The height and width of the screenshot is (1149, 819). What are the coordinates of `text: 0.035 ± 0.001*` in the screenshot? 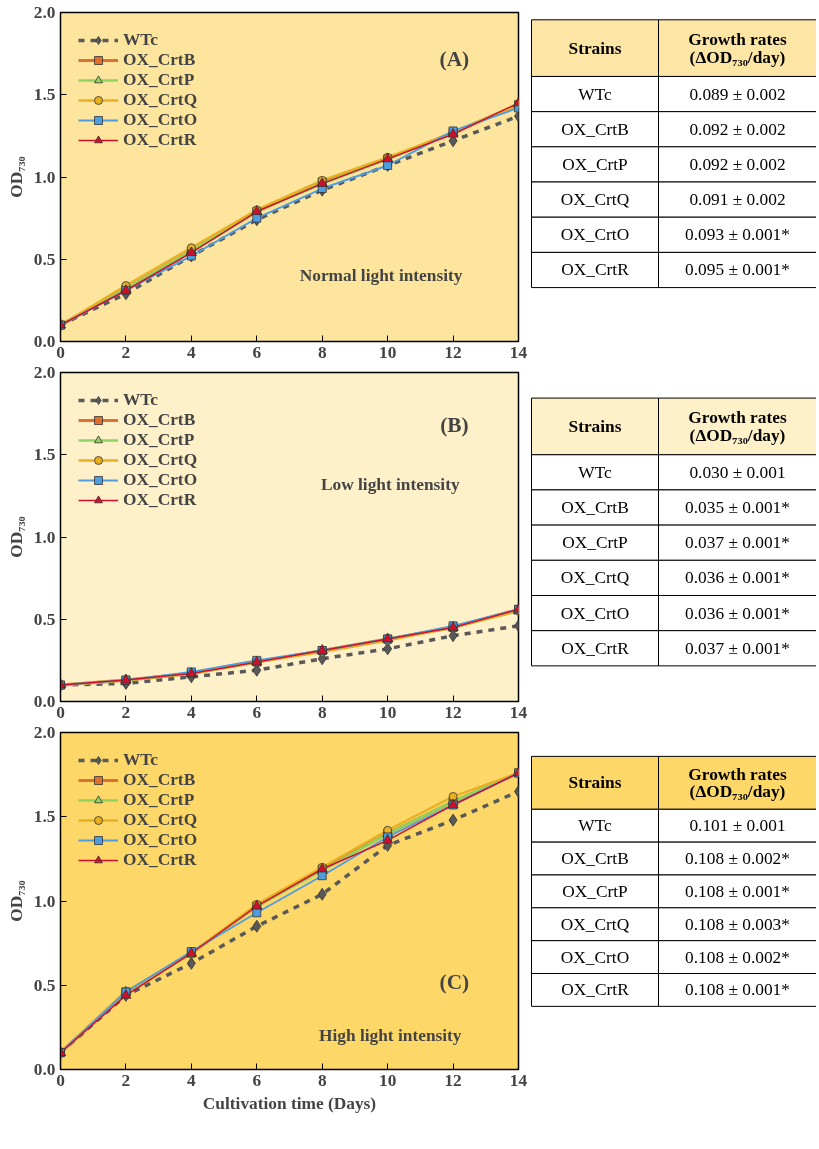 It's located at (737, 508).